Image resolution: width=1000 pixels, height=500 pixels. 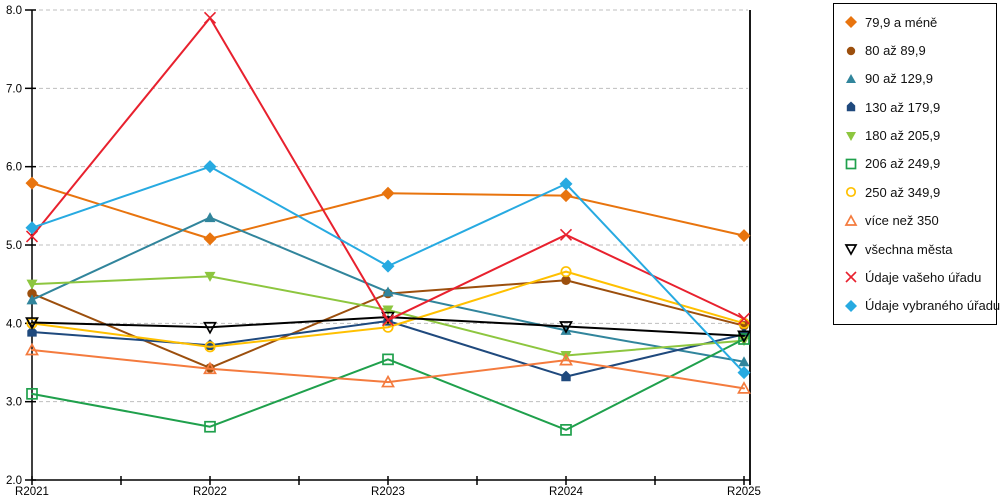 I want to click on legend-item: 180 až 205,9, so click(x=920, y=135).